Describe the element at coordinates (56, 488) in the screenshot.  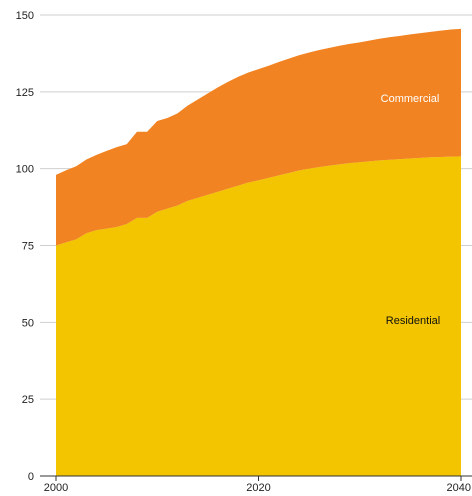
I see `x-tick-label: 2000` at that location.